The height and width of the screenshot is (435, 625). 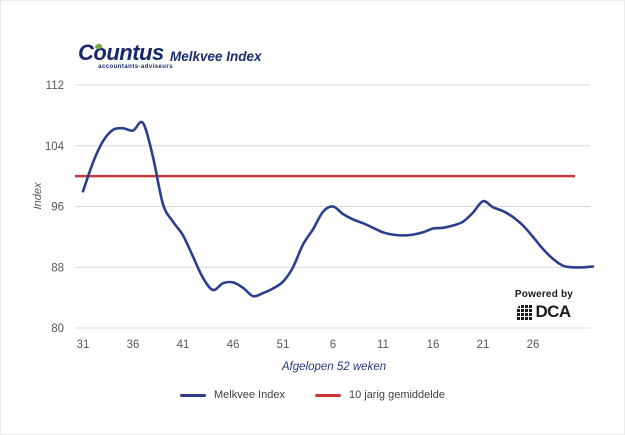 I want to click on x-axis-title: Afgelopen 52 weken, so click(x=334, y=367).